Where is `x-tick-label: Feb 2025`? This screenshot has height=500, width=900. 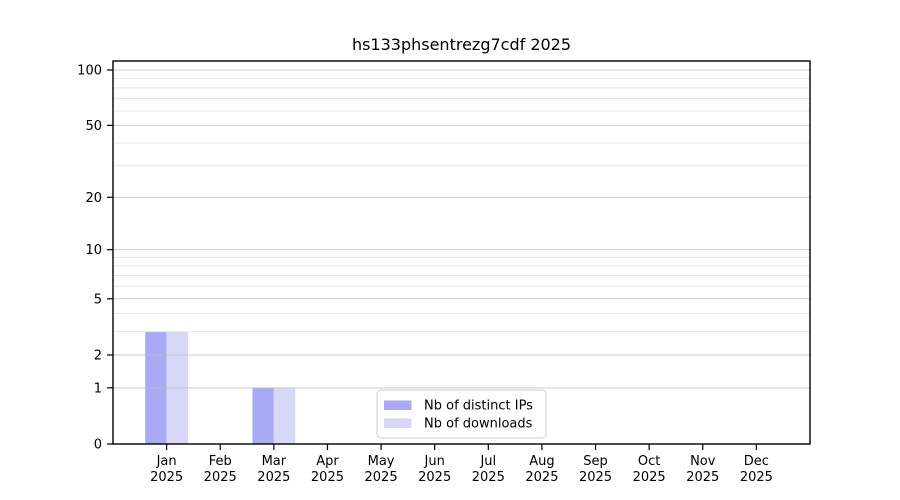 x-tick-label: Feb 2025 is located at coordinates (220, 469).